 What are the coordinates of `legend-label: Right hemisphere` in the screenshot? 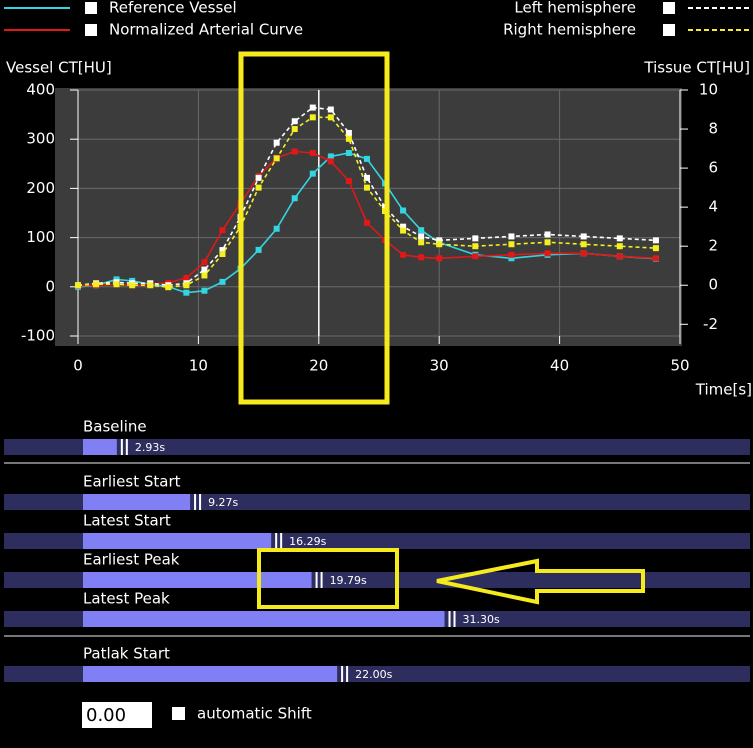 It's located at (569, 30).